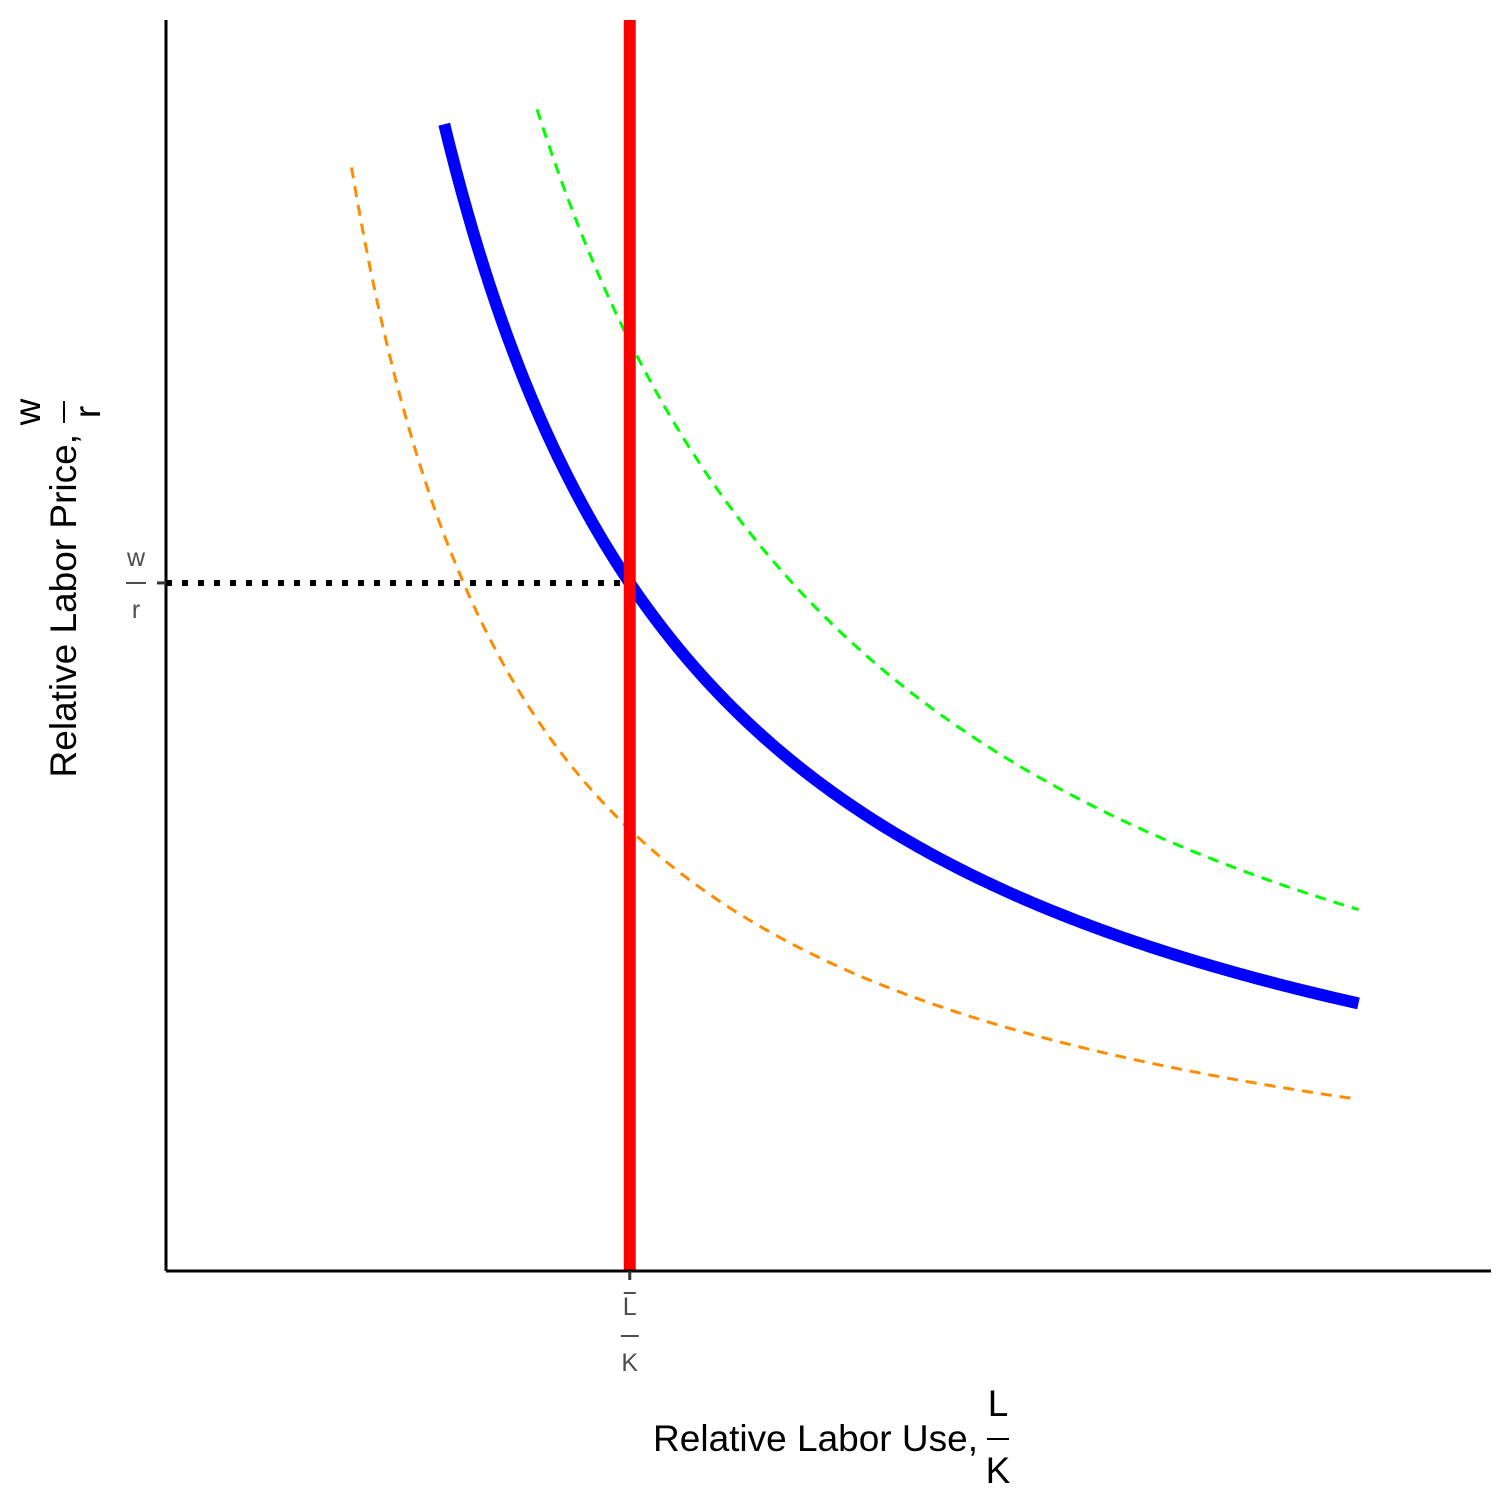  Describe the element at coordinates (87, 412) in the screenshot. I see `y-axis-title-denominator: r` at that location.